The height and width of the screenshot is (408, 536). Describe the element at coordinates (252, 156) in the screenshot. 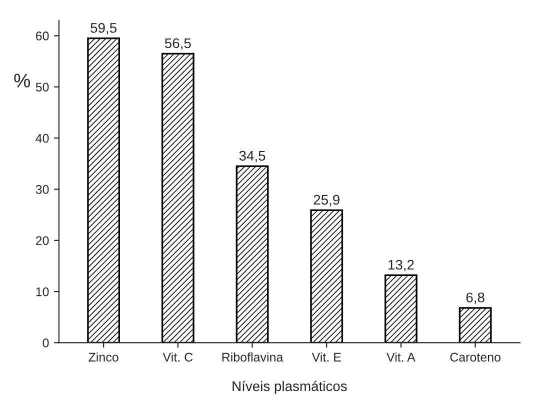

I see `data-label: 34,5` at that location.